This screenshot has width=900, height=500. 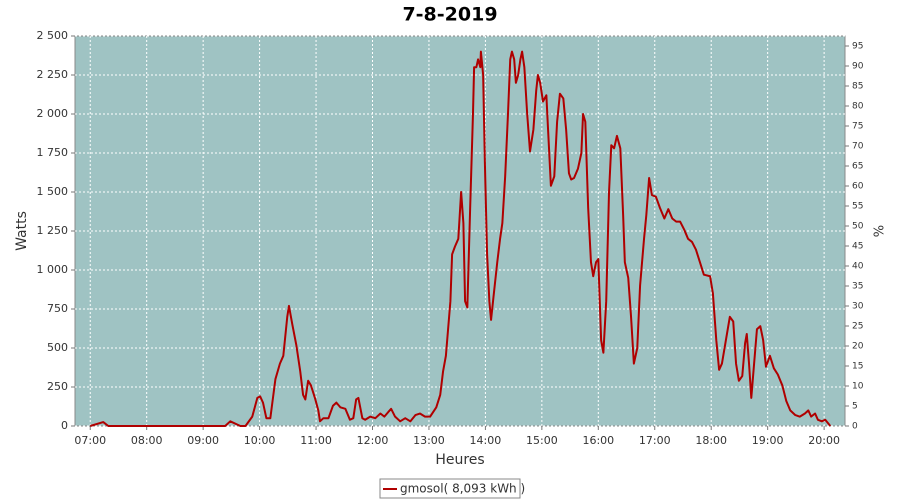 What do you see at coordinates (373, 440) in the screenshot?
I see `x-tick-label: 12:00` at bounding box center [373, 440].